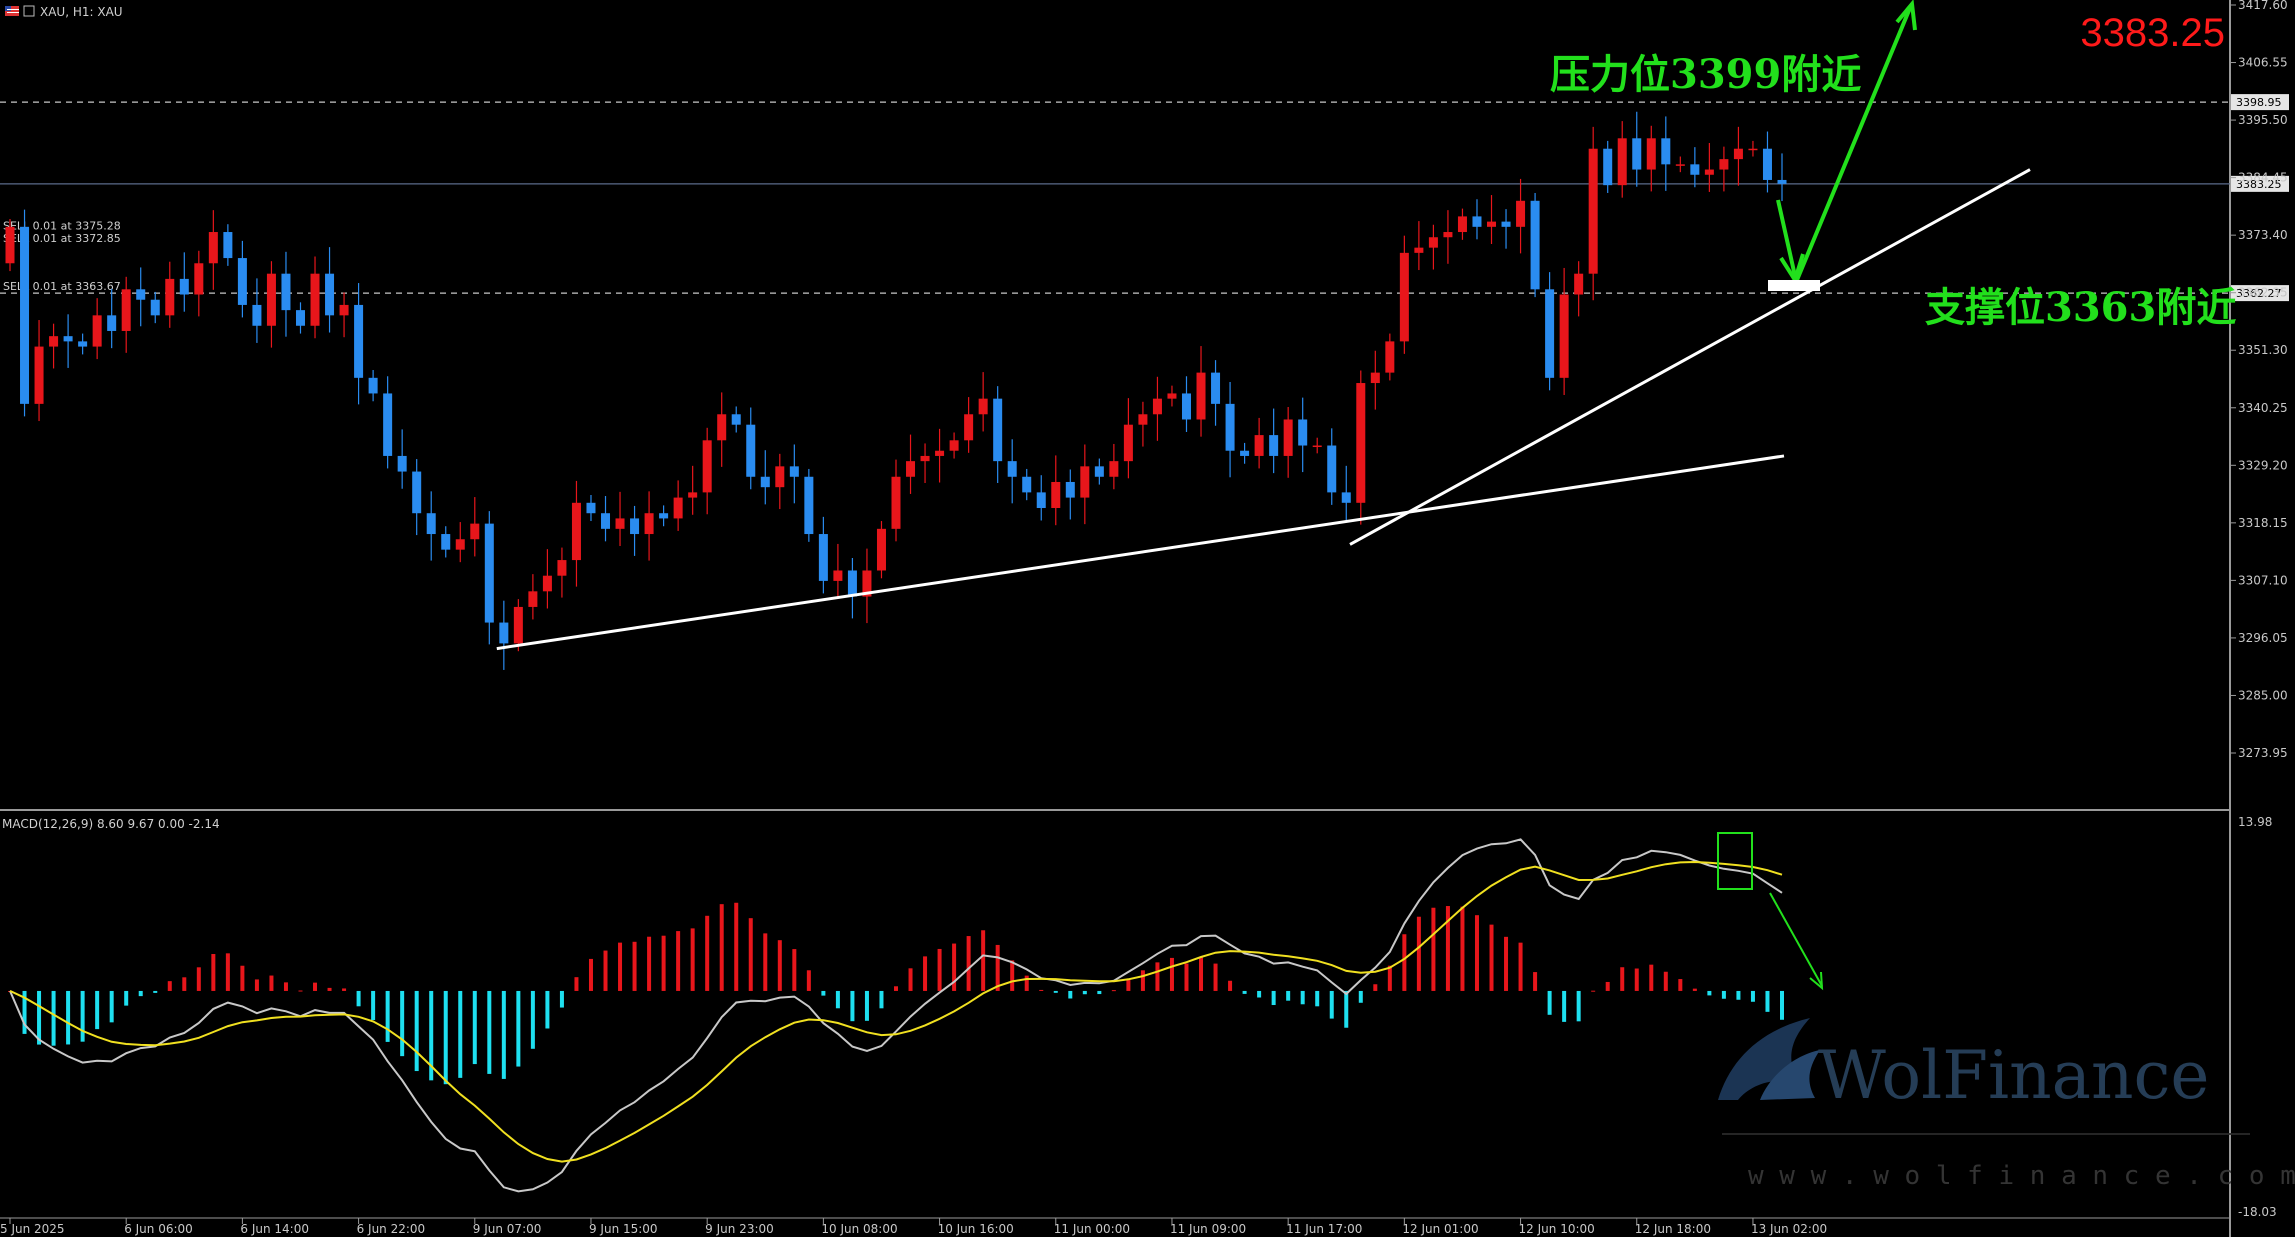 Image resolution: width=2295 pixels, height=1237 pixels. I want to click on support-marker, so click(1794, 285).